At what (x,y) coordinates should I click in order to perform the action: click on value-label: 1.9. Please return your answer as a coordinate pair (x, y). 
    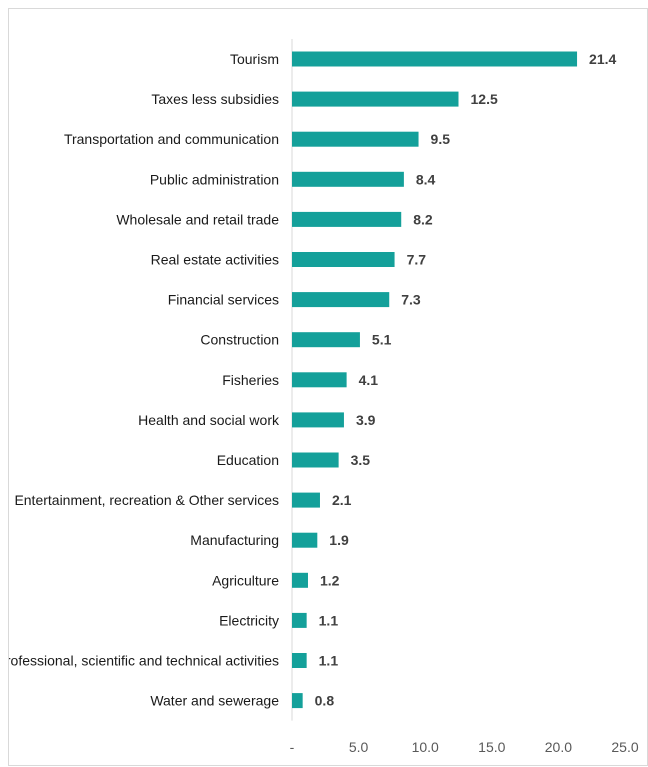
    Looking at the image, I should click on (339, 540).